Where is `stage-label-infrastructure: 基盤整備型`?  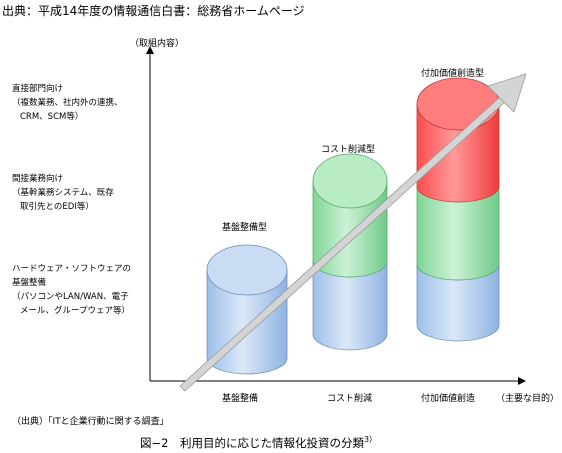 stage-label-infrastructure: 基盤整備型 is located at coordinates (245, 228).